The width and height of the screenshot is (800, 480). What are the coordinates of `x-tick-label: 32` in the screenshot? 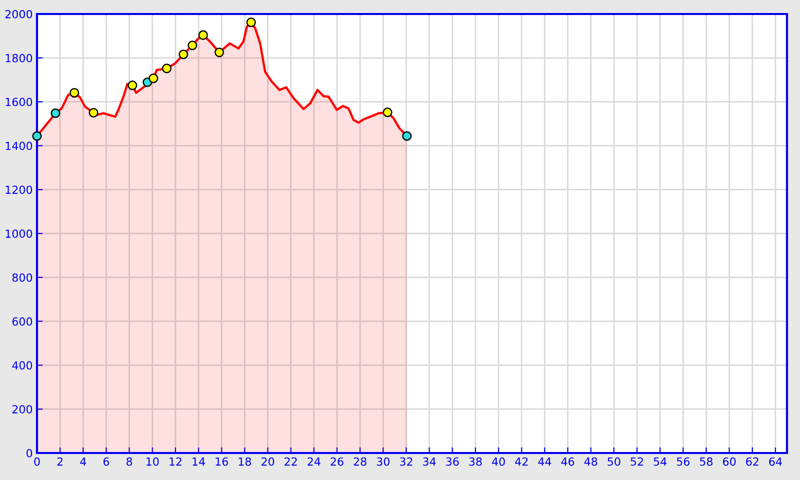 It's located at (406, 461).